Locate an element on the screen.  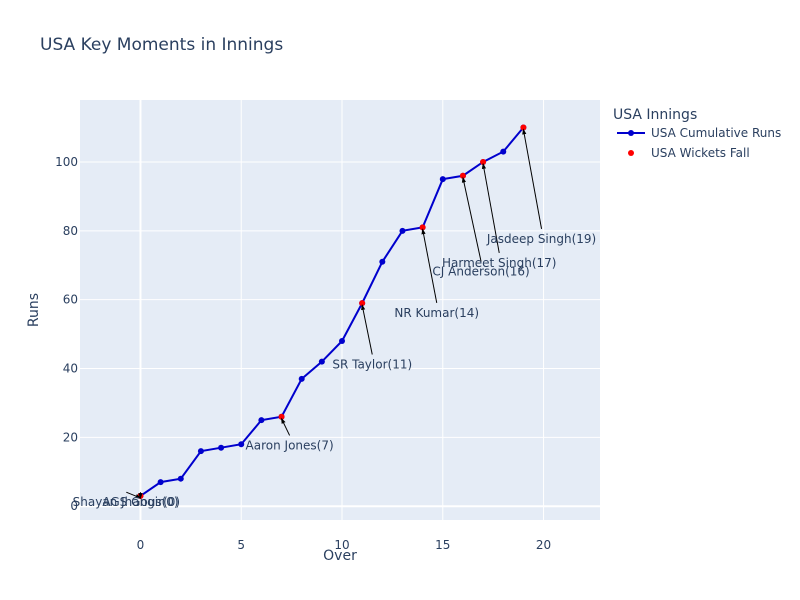
y-tick-label: 20 is located at coordinates (70, 437).